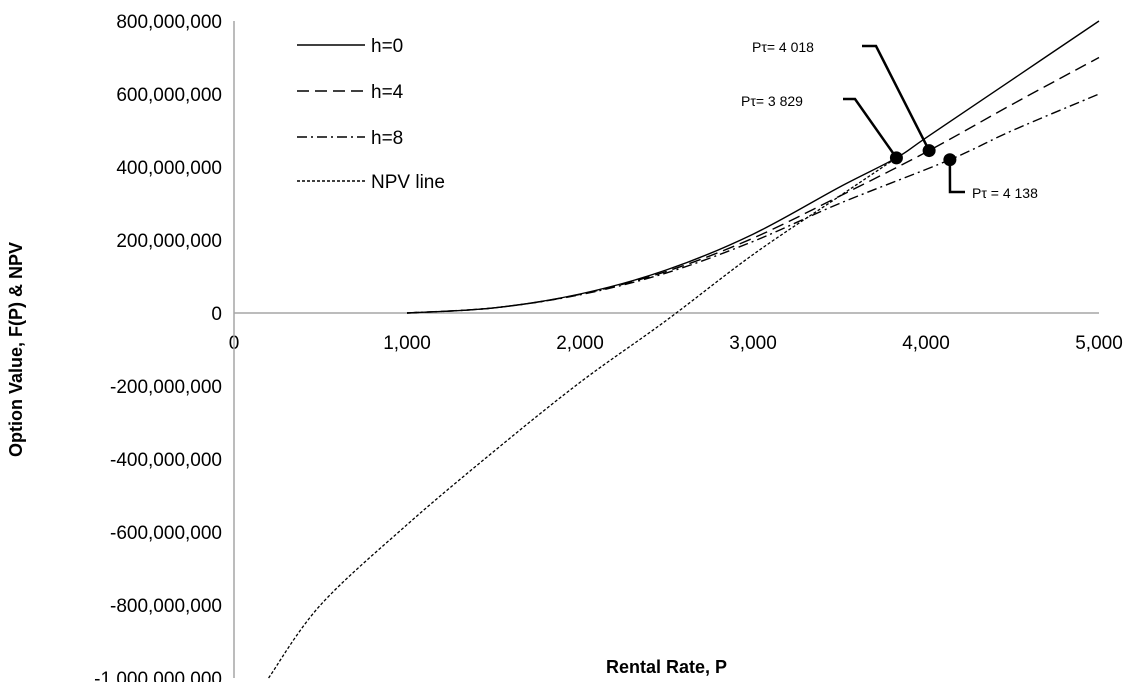 Image resolution: width=1137 pixels, height=682 pixels. I want to click on marker-layer: Pτ= 3 829 Pτ= 4 018 Pτ = 4 138, so click(889, 120).